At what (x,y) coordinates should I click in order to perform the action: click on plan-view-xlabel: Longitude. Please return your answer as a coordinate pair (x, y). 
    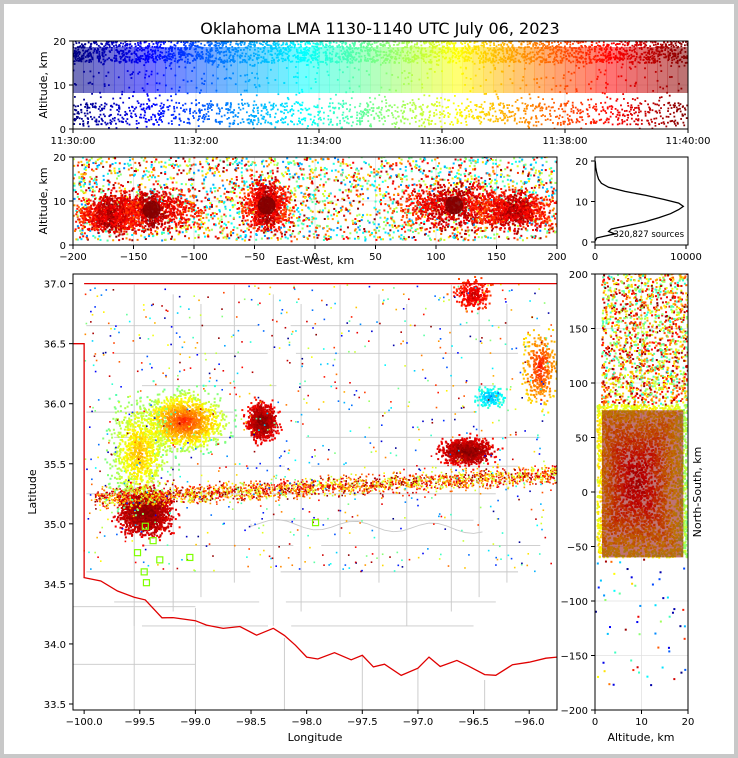
    Looking at the image, I should click on (315, 737).